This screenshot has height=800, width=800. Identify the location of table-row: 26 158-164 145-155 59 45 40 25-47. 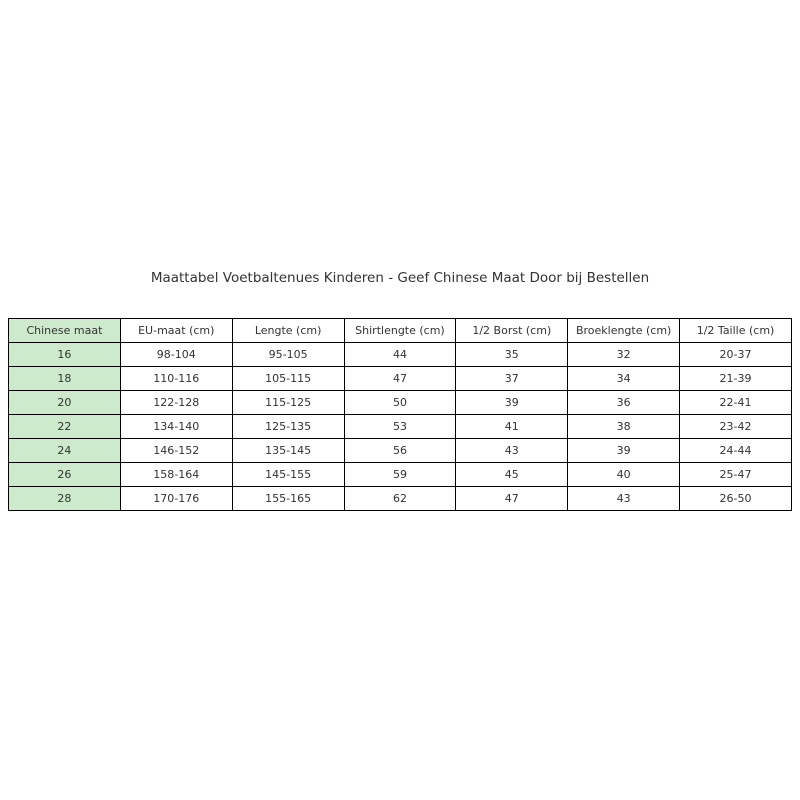
(400, 474).